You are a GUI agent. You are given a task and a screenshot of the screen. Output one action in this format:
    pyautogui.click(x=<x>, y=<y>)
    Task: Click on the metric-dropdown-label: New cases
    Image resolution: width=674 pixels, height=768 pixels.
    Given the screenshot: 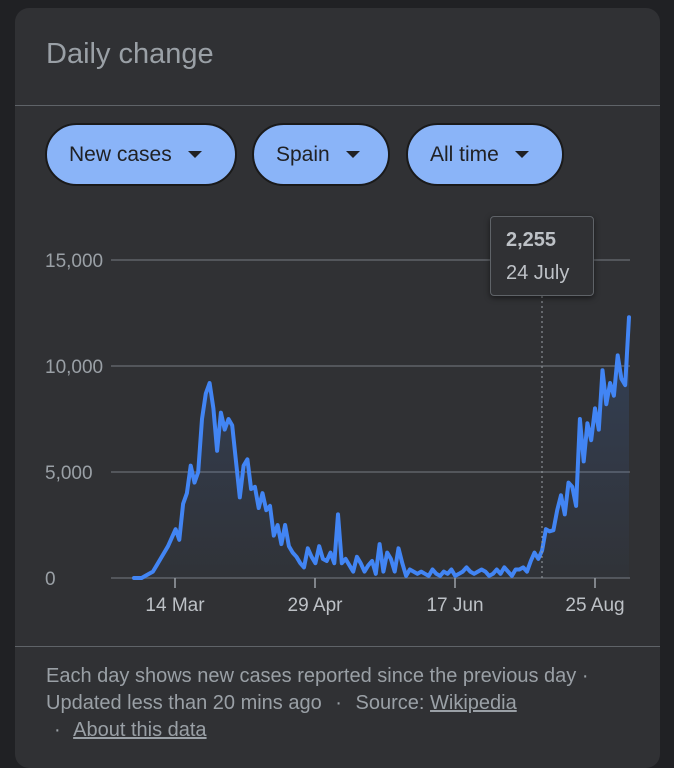 What is the action you would take?
    pyautogui.click(x=120, y=154)
    